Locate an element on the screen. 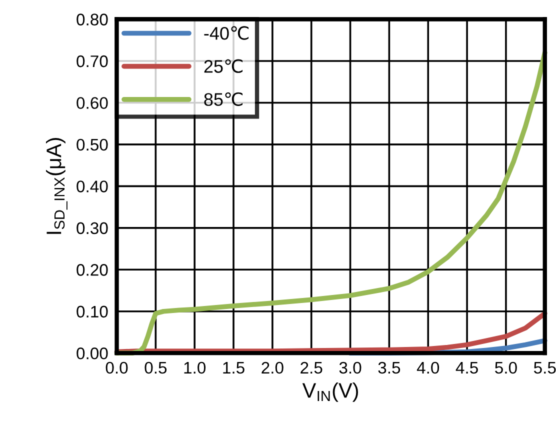 The height and width of the screenshot is (428, 556). x-tick-label: 2.5 is located at coordinates (311, 368).